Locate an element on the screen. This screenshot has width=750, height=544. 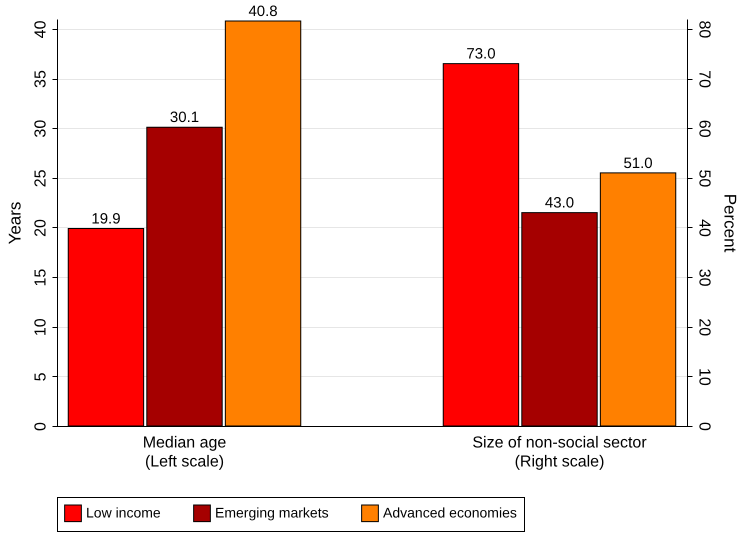
y-tick-label: 10 is located at coordinates (41, 327).